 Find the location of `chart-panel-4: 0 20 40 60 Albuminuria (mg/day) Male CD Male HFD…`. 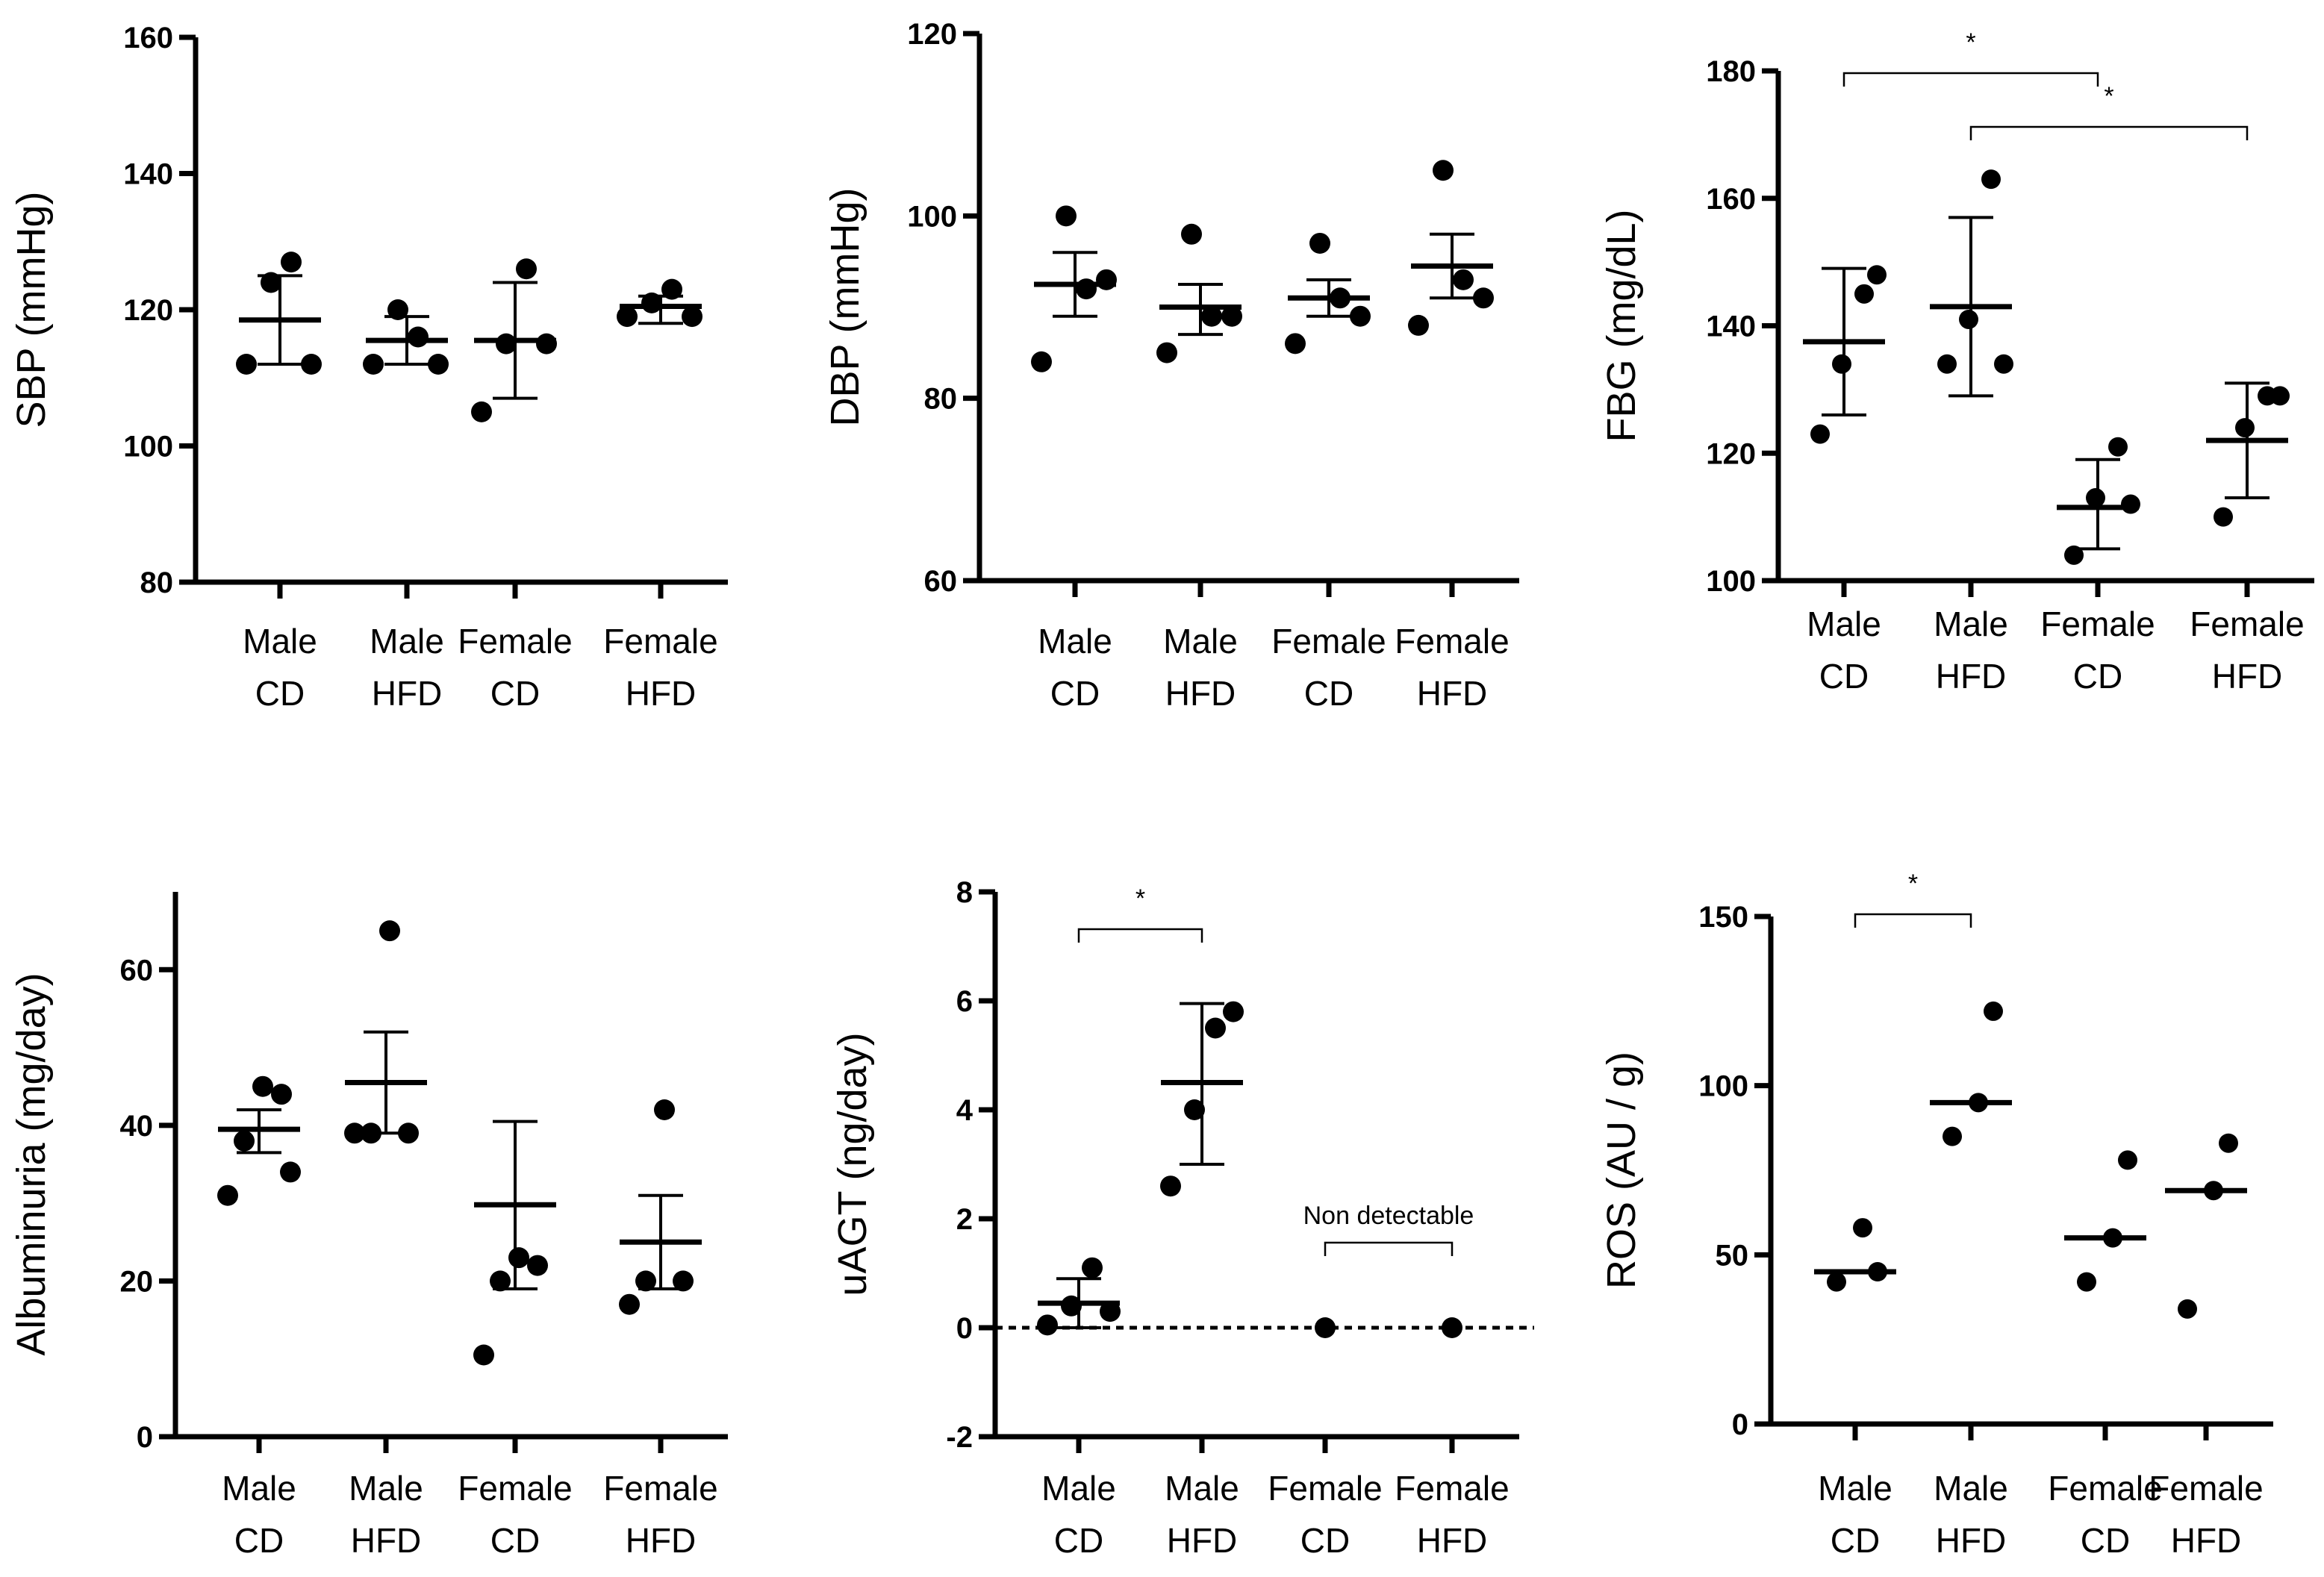

chart-panel-4: 0 20 40 60 Albuminuria (mg/day) Male CD Male HFD… is located at coordinates (368, 1226).